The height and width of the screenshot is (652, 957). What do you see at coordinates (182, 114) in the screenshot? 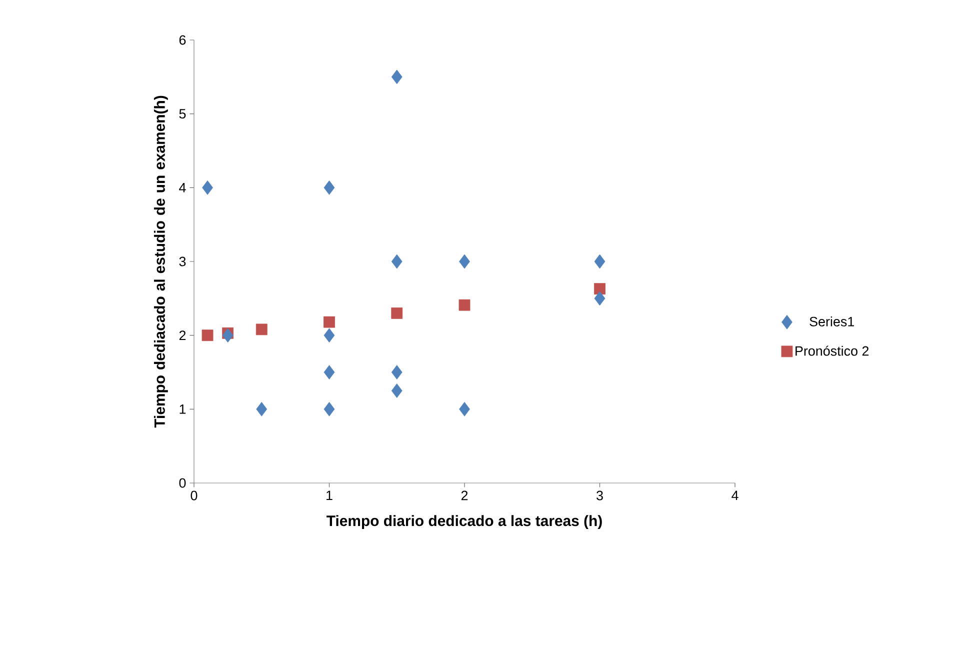
I see `y-tick-label: 5` at bounding box center [182, 114].